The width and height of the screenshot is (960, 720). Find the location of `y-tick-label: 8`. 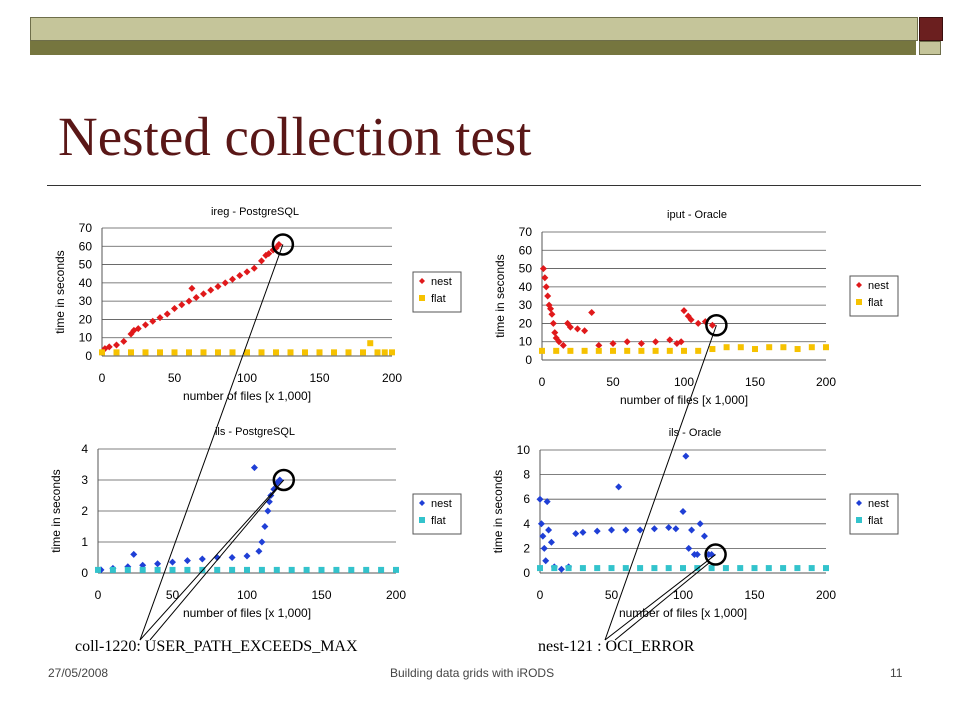

y-tick-label: 8 is located at coordinates (526, 475).